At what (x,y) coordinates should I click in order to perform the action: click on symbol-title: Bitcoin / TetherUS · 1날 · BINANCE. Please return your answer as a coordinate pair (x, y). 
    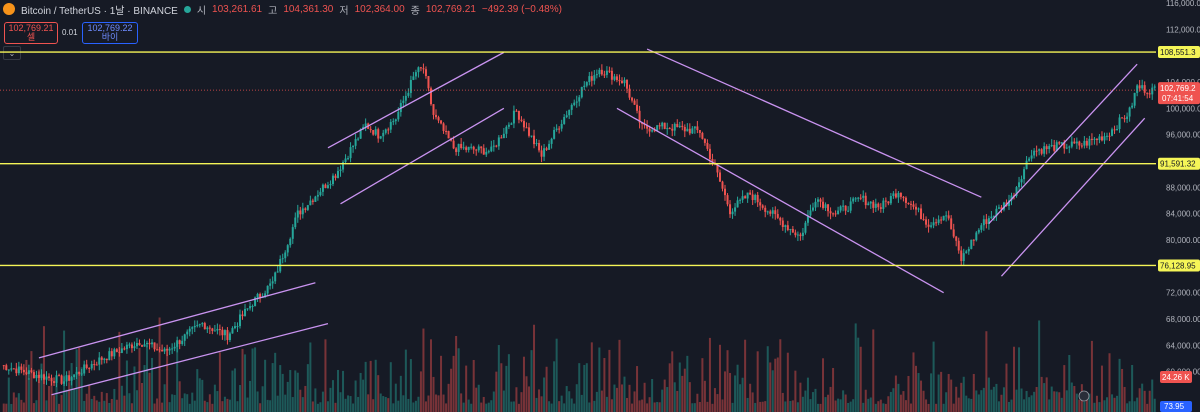
    Looking at the image, I should click on (99, 11).